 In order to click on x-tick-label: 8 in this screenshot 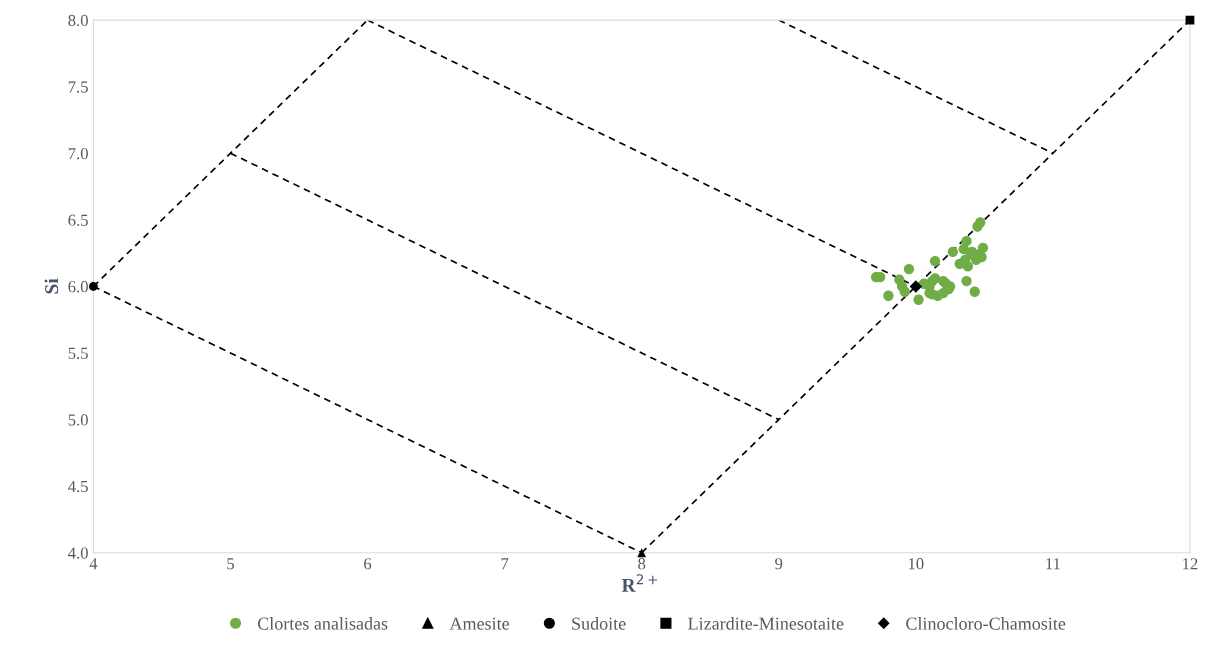, I will do `click(642, 564)`.